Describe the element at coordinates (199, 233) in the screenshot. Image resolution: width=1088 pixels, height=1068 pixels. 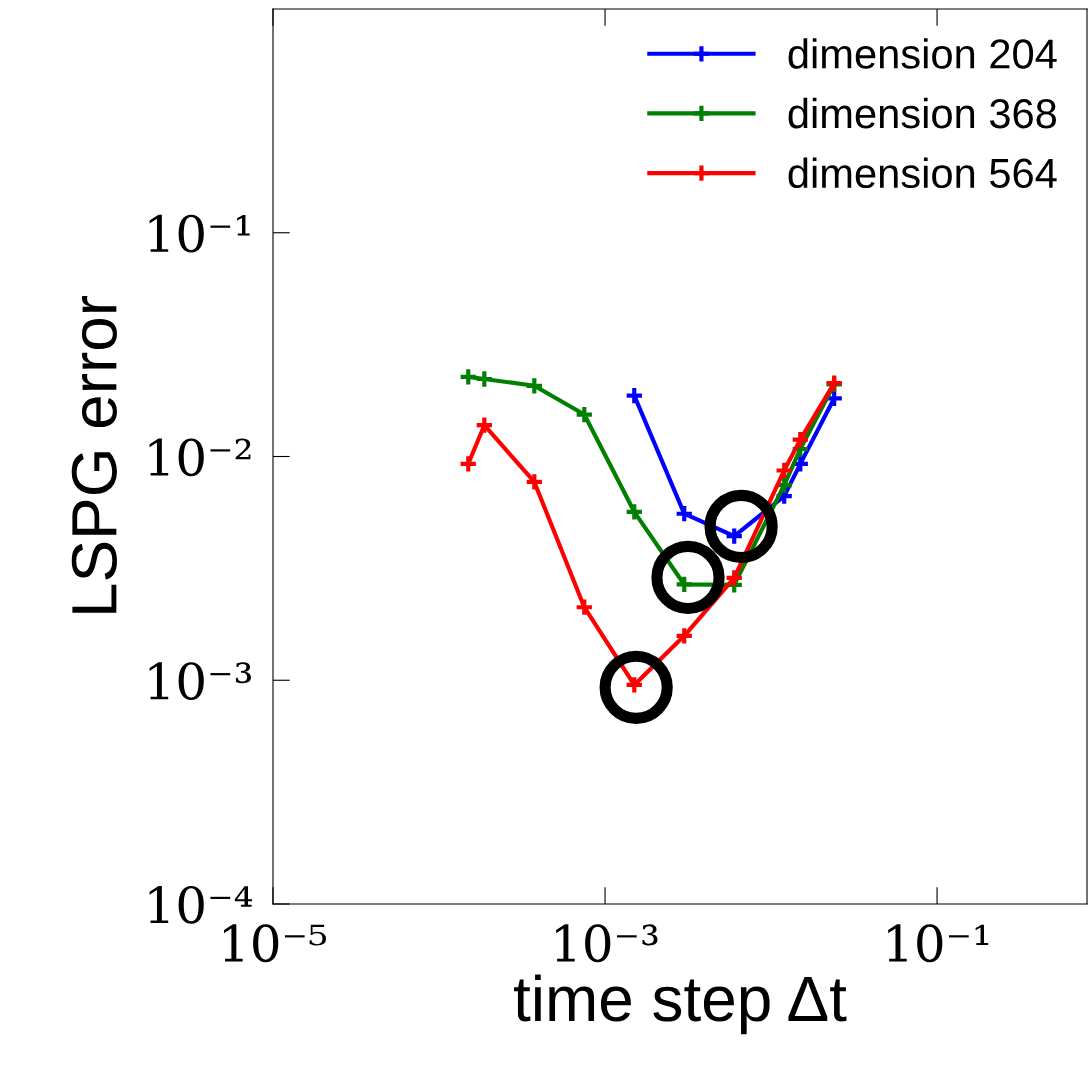
I see `y-tick-label: 10⁻¹` at that location.